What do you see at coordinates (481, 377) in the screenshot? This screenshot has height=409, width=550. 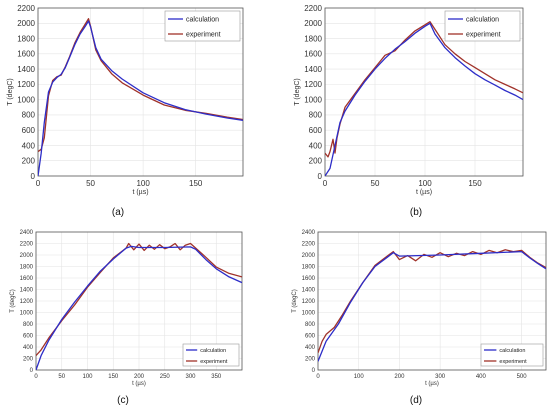 I see `x-tick-label: 400` at bounding box center [481, 377].